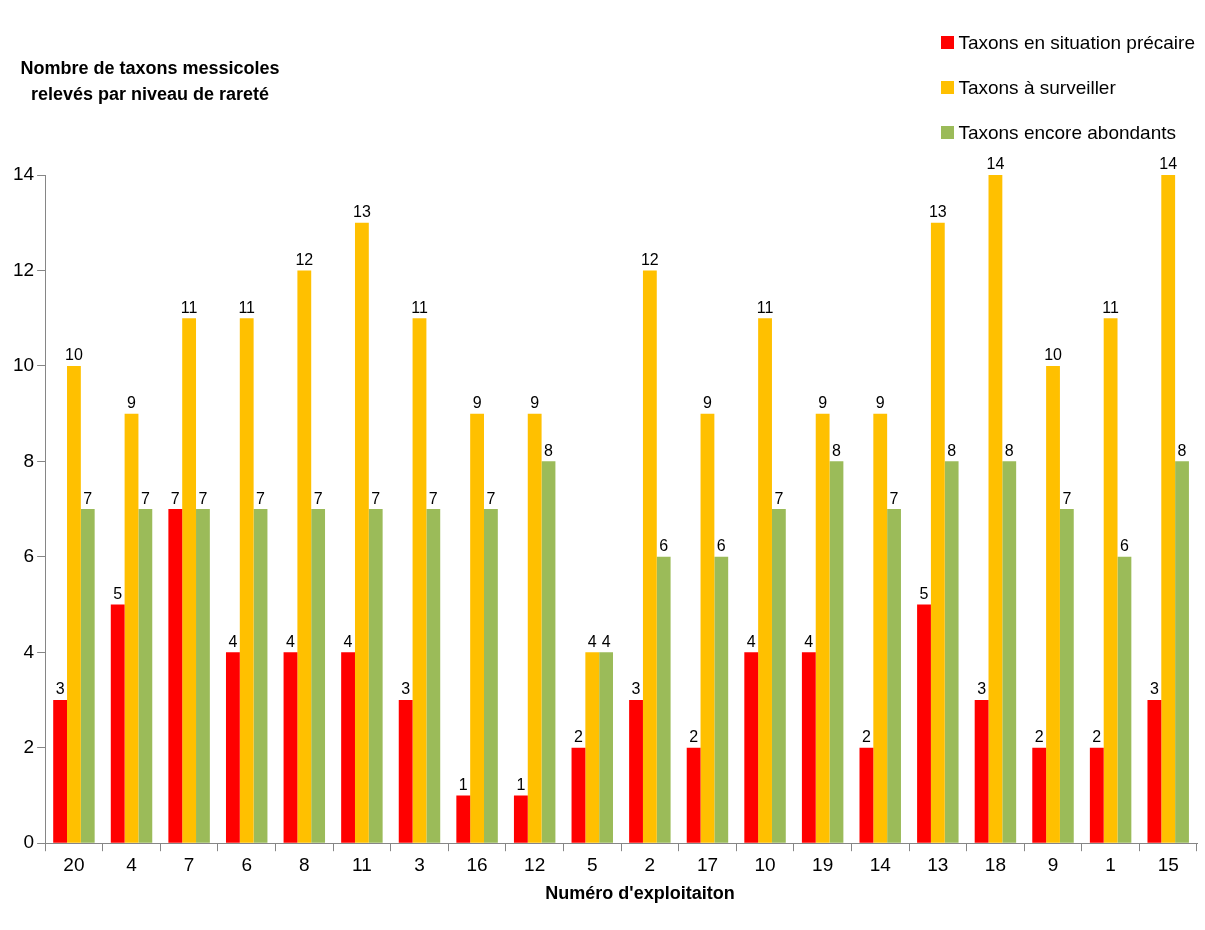 The image size is (1205, 930). What do you see at coordinates (29, 556) in the screenshot?
I see `y-tick-label: 6` at bounding box center [29, 556].